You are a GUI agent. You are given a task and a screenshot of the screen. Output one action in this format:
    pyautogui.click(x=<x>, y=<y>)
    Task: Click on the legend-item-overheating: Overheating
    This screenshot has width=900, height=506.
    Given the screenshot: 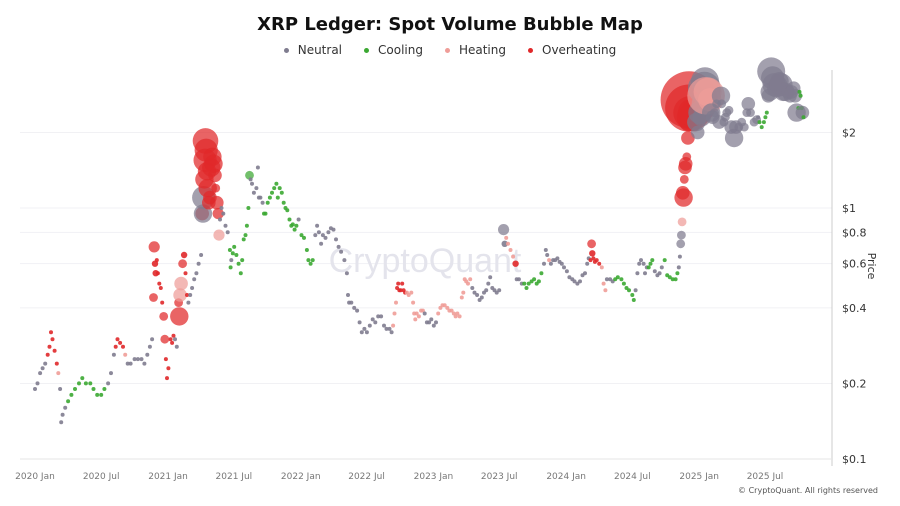 What is the action you would take?
    pyautogui.click(x=572, y=50)
    